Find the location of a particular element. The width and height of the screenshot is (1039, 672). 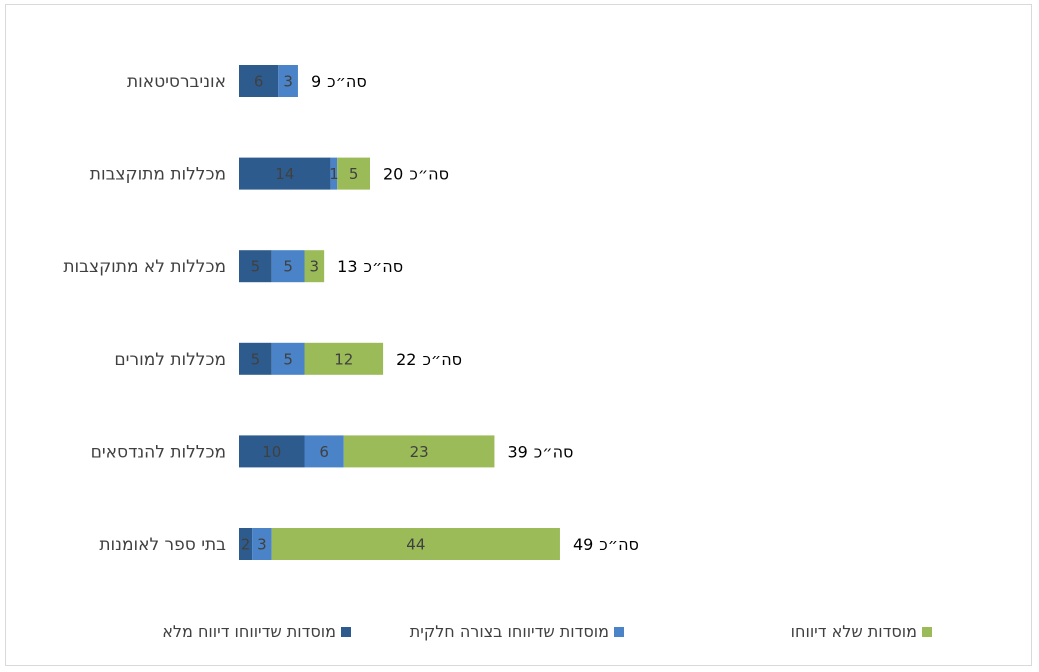

total-label: 20 סה״כ is located at coordinates (416, 174).